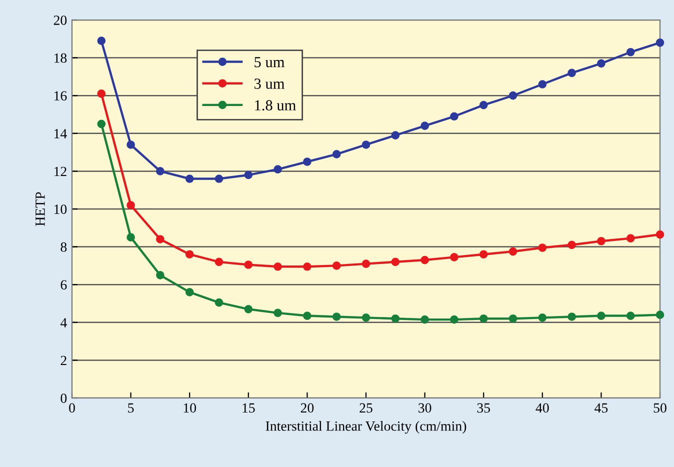 The height and width of the screenshot is (467, 674). I want to click on x-tick-label: 5, so click(131, 408).